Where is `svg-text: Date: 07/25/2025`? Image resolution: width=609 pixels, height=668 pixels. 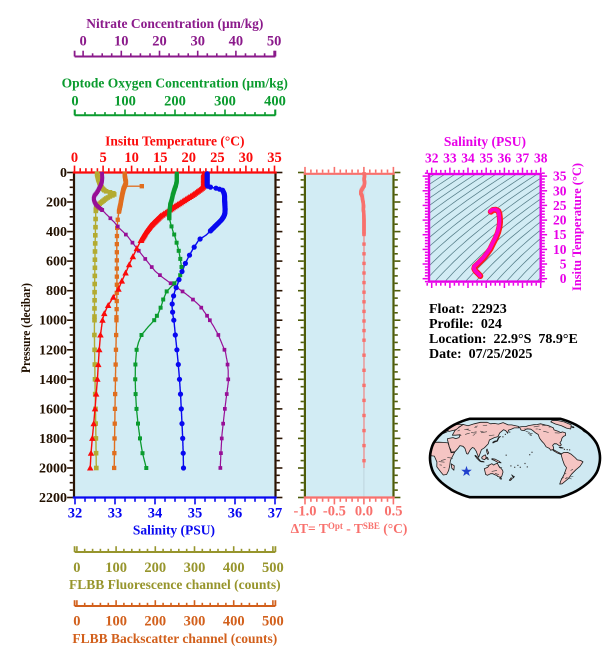 svg-text: Date: 07/25/2025 is located at coordinates (480, 354).